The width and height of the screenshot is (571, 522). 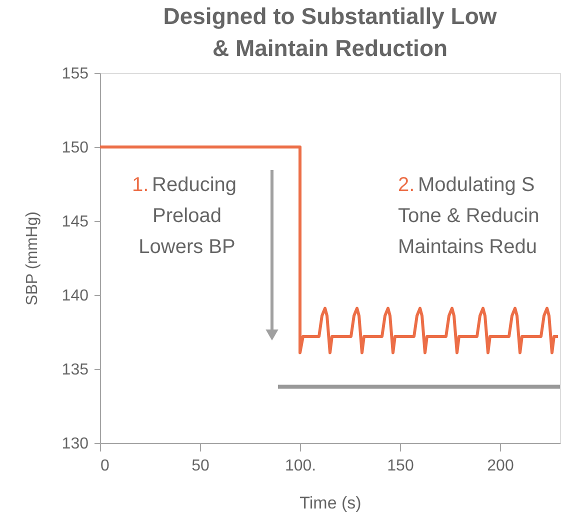 I want to click on y-tick-label: 130, so click(x=75, y=444).